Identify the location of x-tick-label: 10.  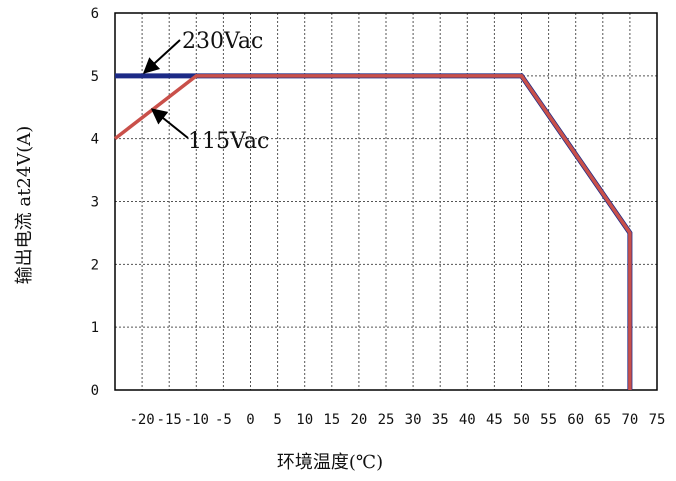
(304, 420).